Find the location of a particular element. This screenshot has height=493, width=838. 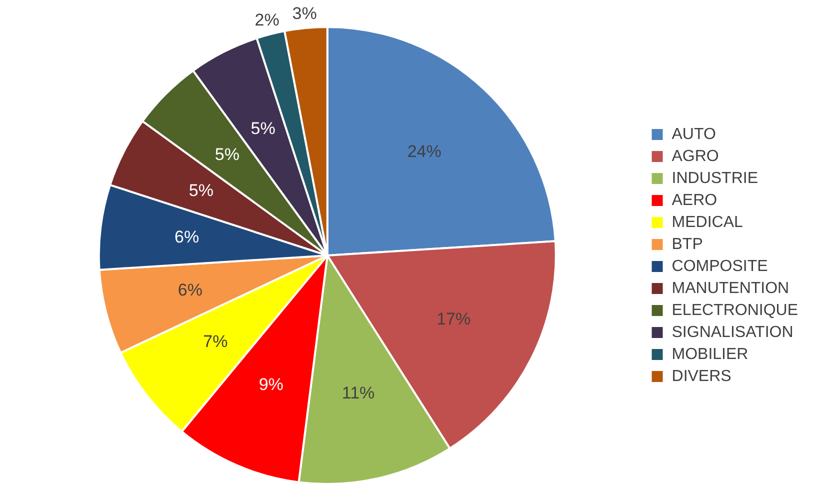

legend-label: AGRO is located at coordinates (695, 156).